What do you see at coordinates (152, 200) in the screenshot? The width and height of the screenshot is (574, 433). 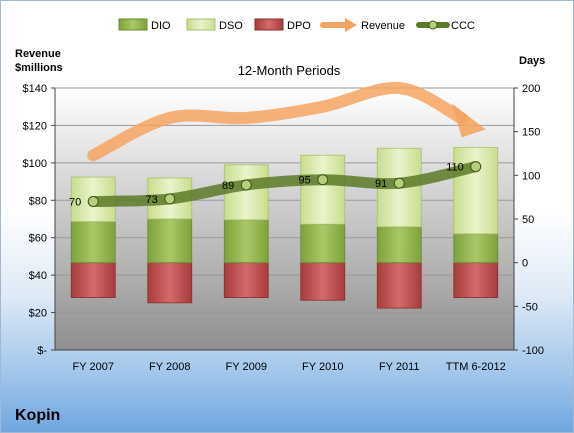 I see `ccc-data-label: 73` at bounding box center [152, 200].